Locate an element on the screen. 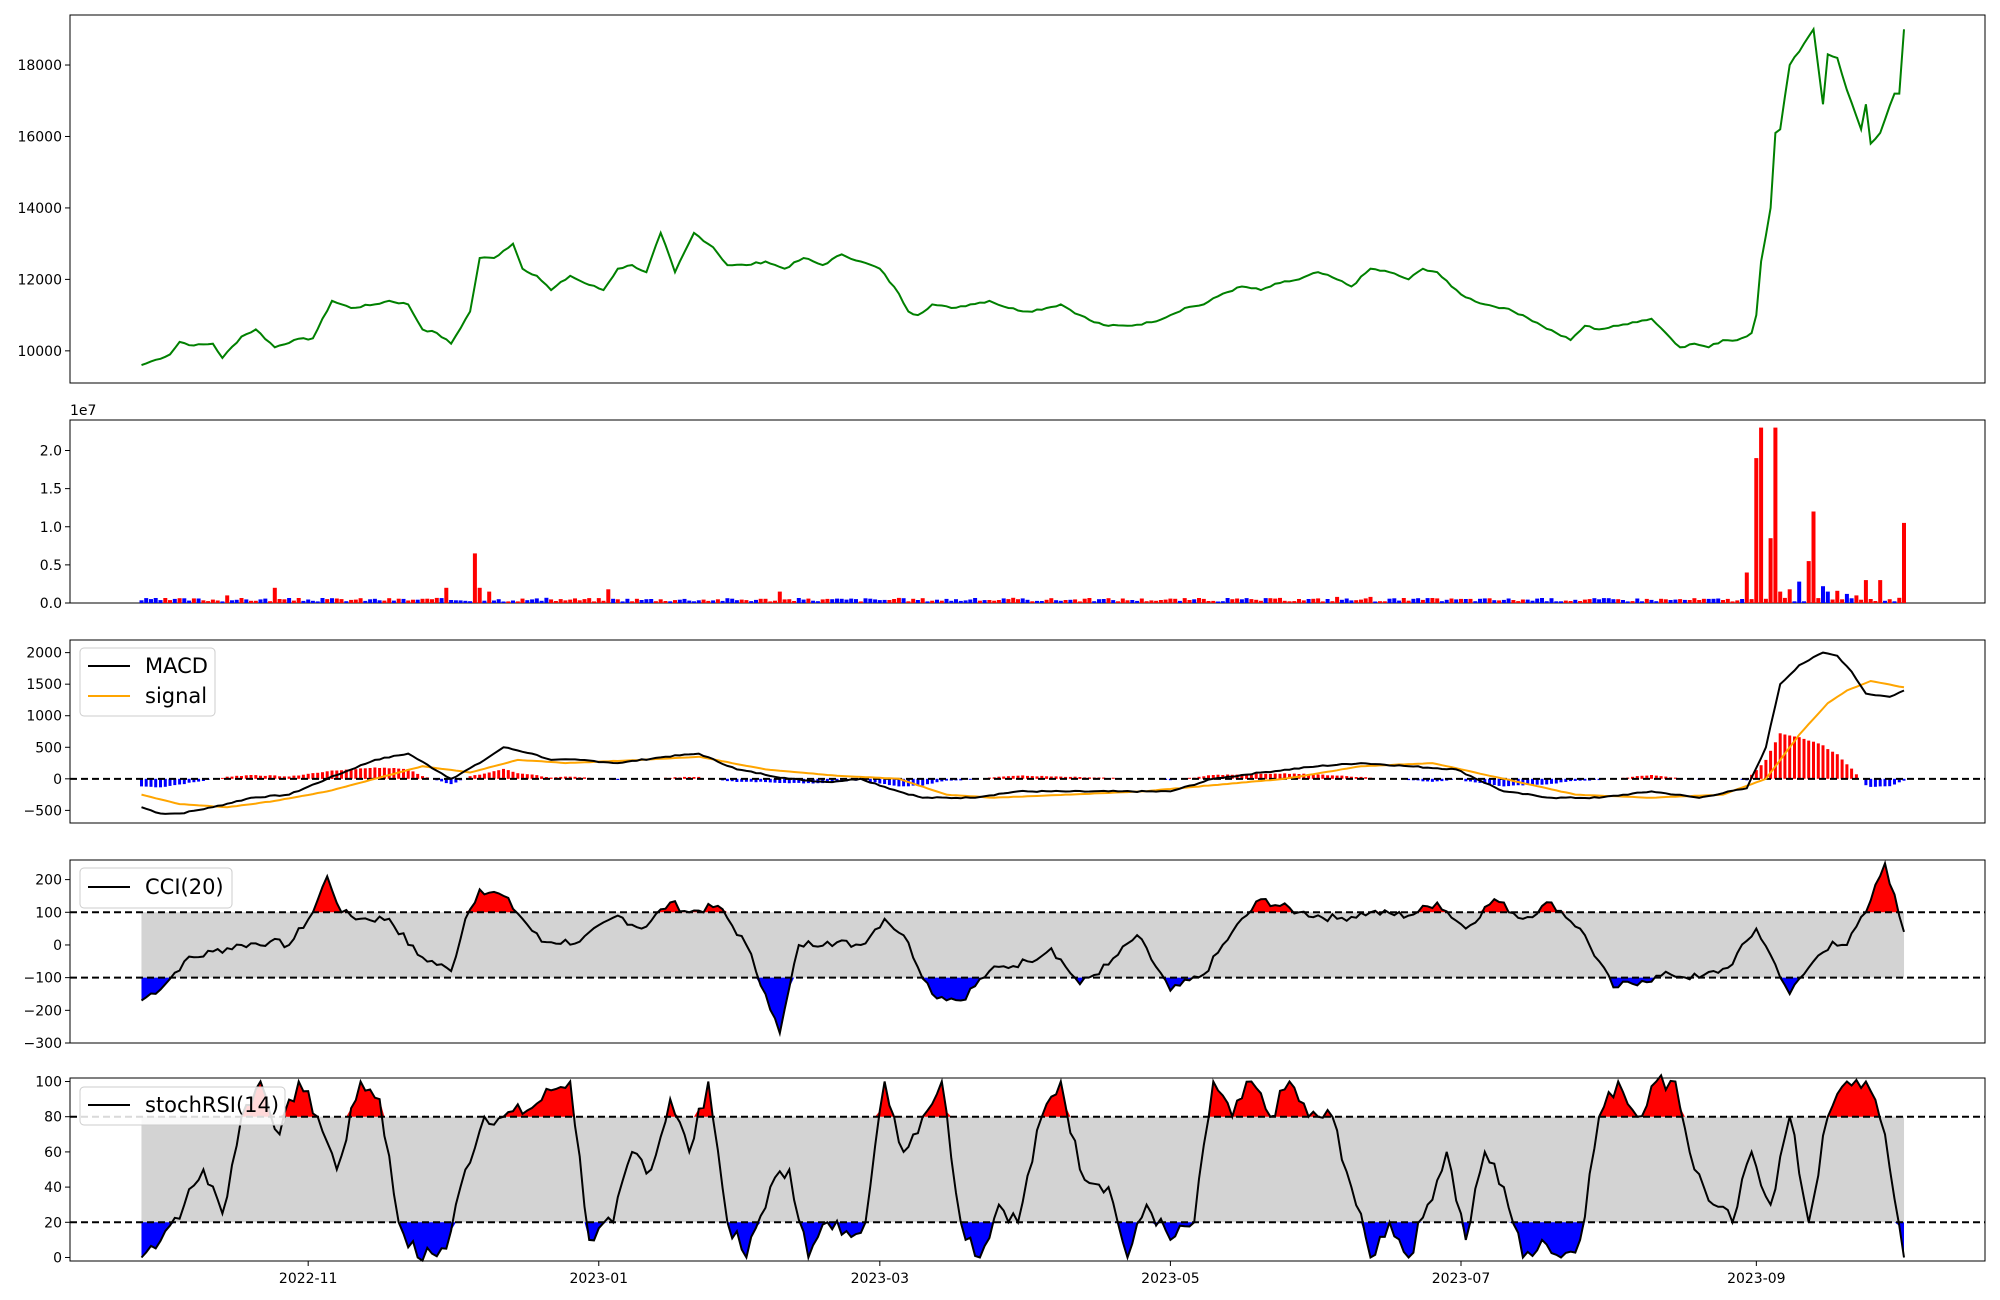 This screenshot has width=2000, height=1300. panel-volume-plot is located at coordinates (1022, 515).